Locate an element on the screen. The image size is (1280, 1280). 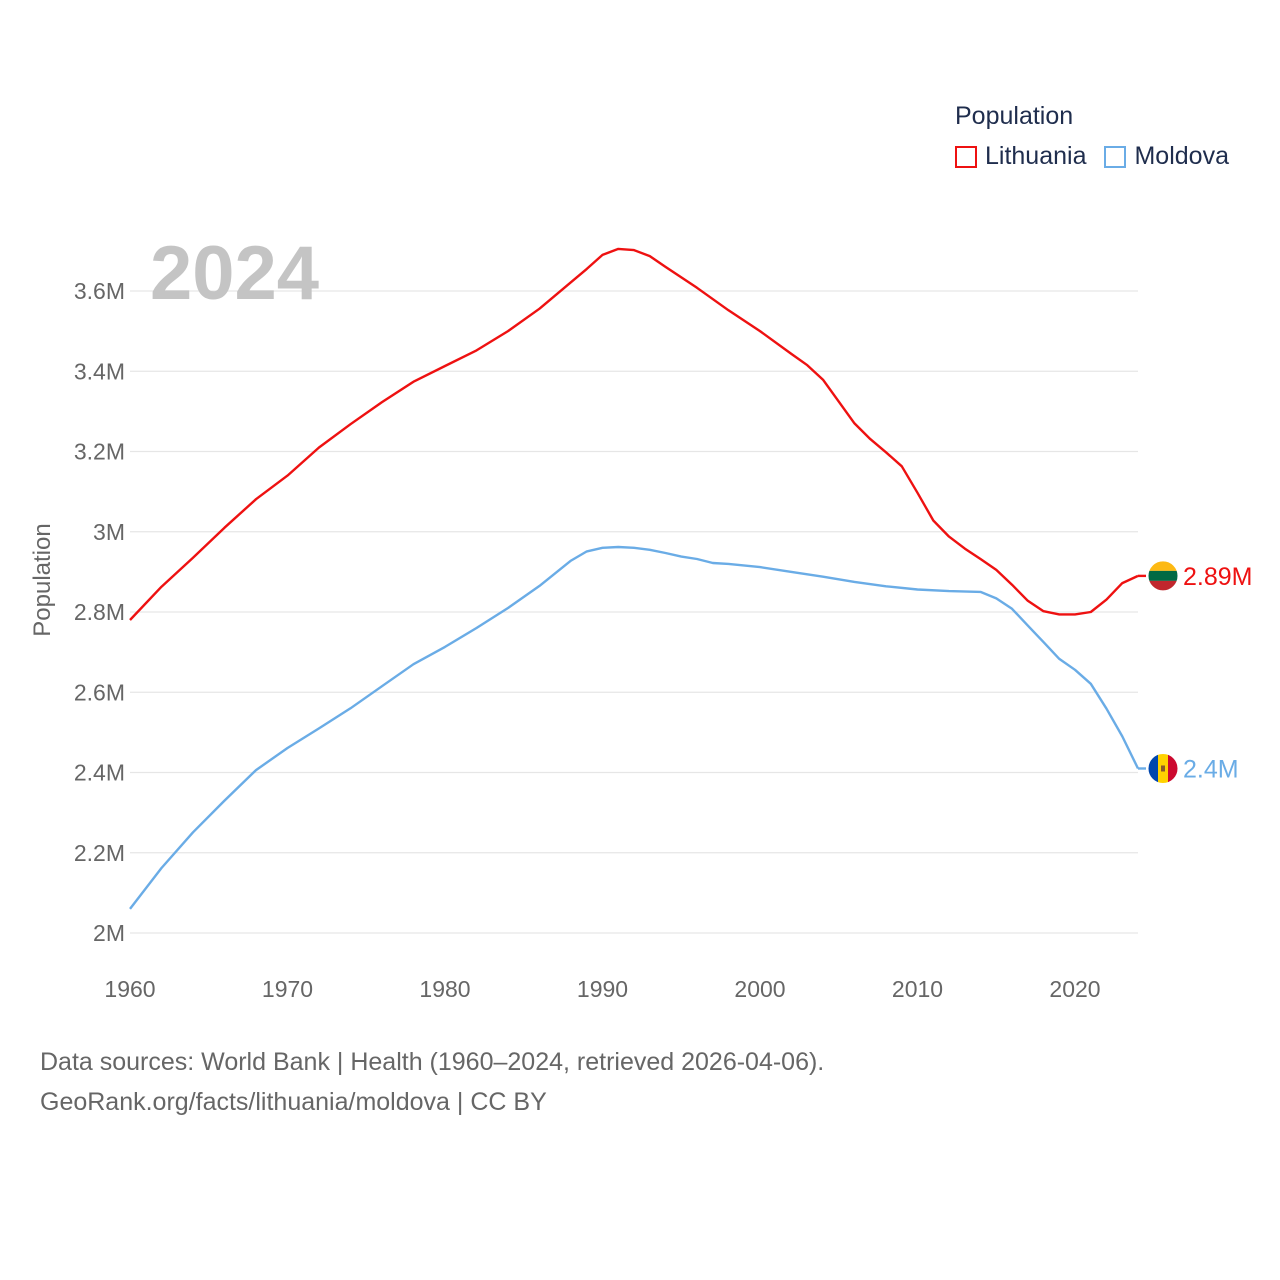
legend: Population Lithuania Moldova is located at coordinates (1101, 135).